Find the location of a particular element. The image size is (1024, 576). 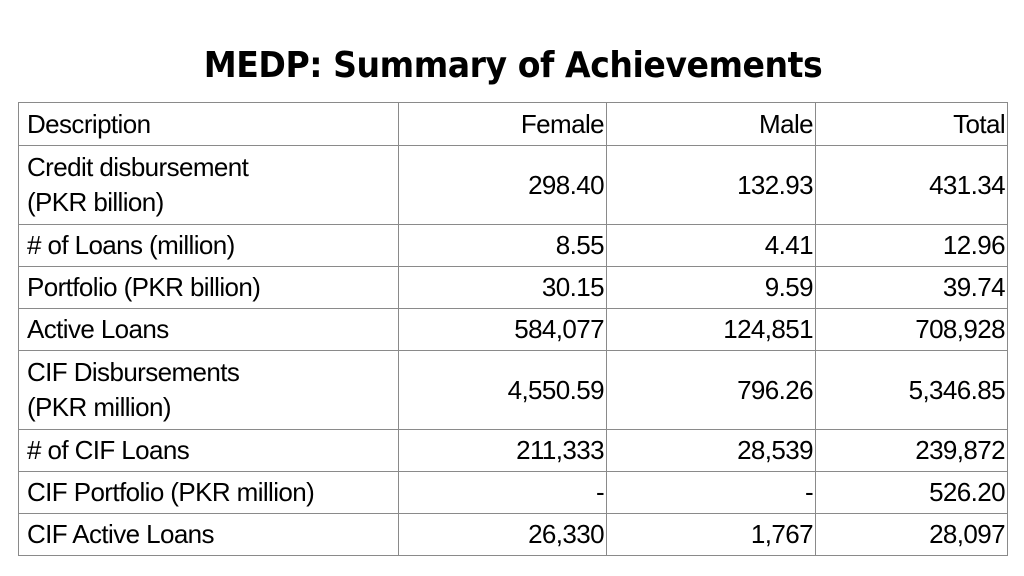

cell-female: 4,550.59 is located at coordinates (502, 390).